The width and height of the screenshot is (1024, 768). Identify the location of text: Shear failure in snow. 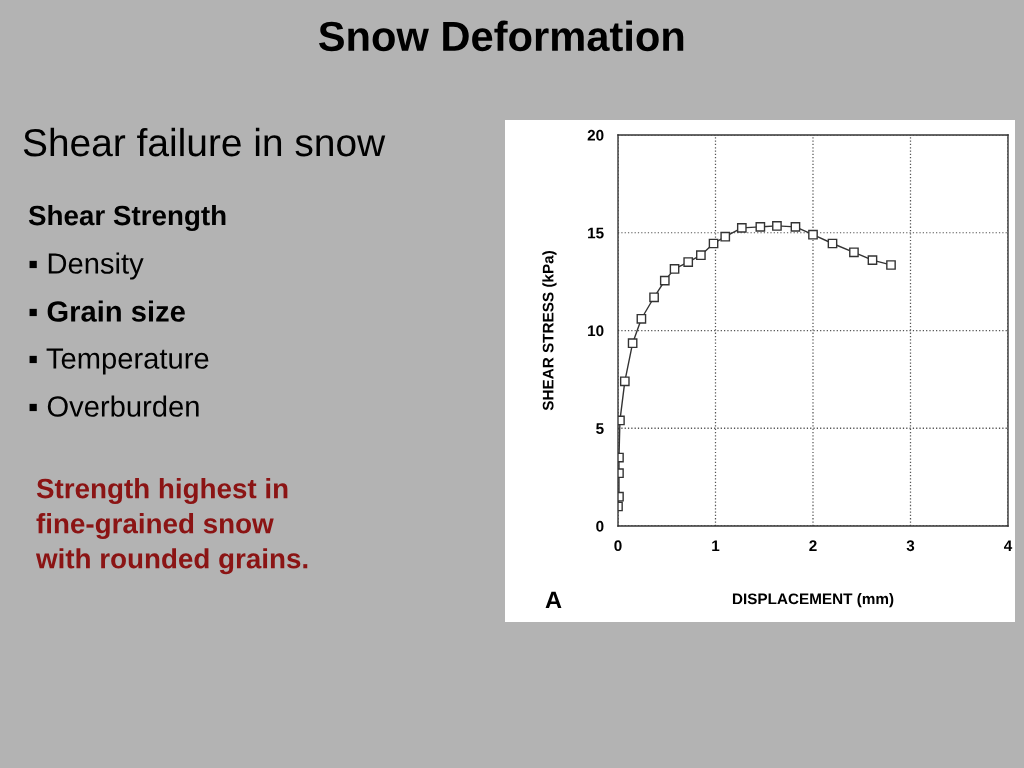
(204, 142).